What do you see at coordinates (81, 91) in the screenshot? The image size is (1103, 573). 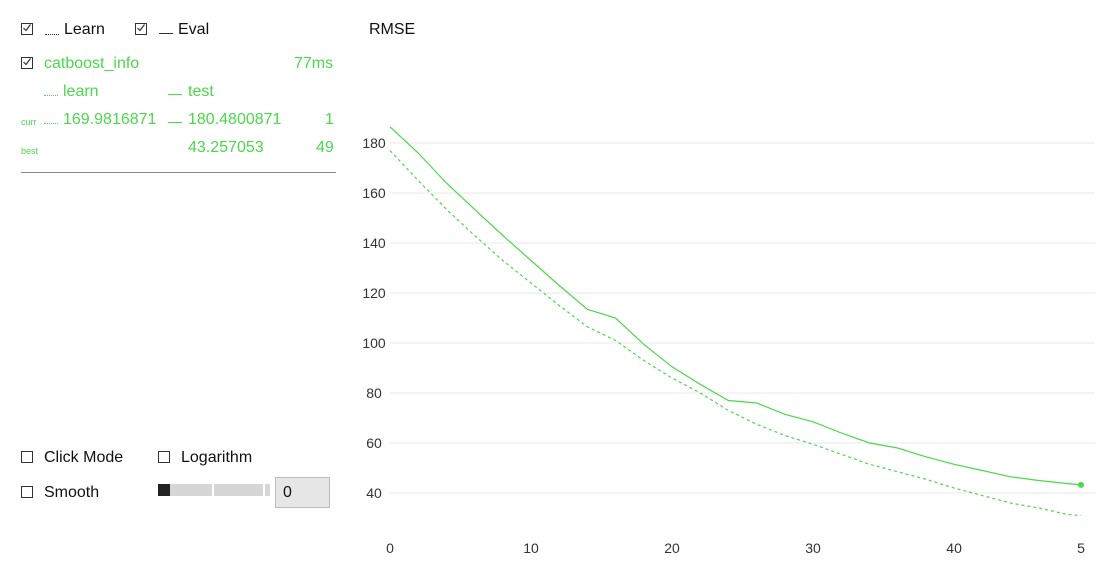 I see `learn-column-header: learn` at bounding box center [81, 91].